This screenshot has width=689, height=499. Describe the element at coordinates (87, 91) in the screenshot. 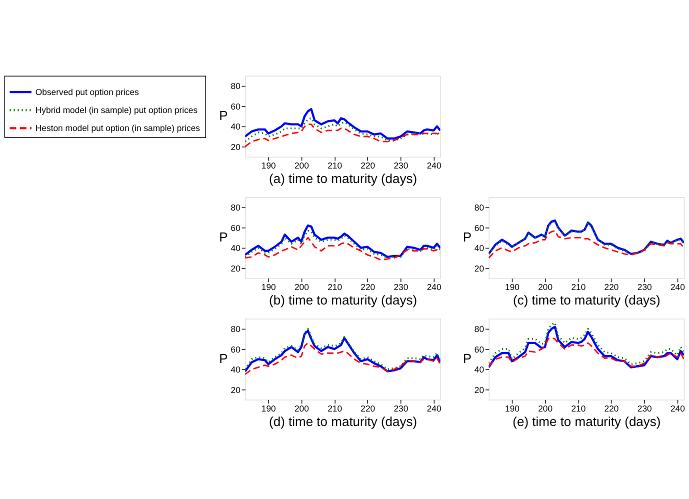

I see `legend-label: Observed put option prices` at that location.